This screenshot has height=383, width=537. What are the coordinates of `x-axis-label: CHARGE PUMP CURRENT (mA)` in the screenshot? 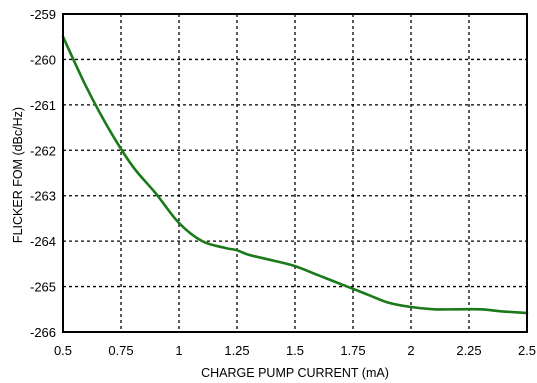 It's located at (295, 373).